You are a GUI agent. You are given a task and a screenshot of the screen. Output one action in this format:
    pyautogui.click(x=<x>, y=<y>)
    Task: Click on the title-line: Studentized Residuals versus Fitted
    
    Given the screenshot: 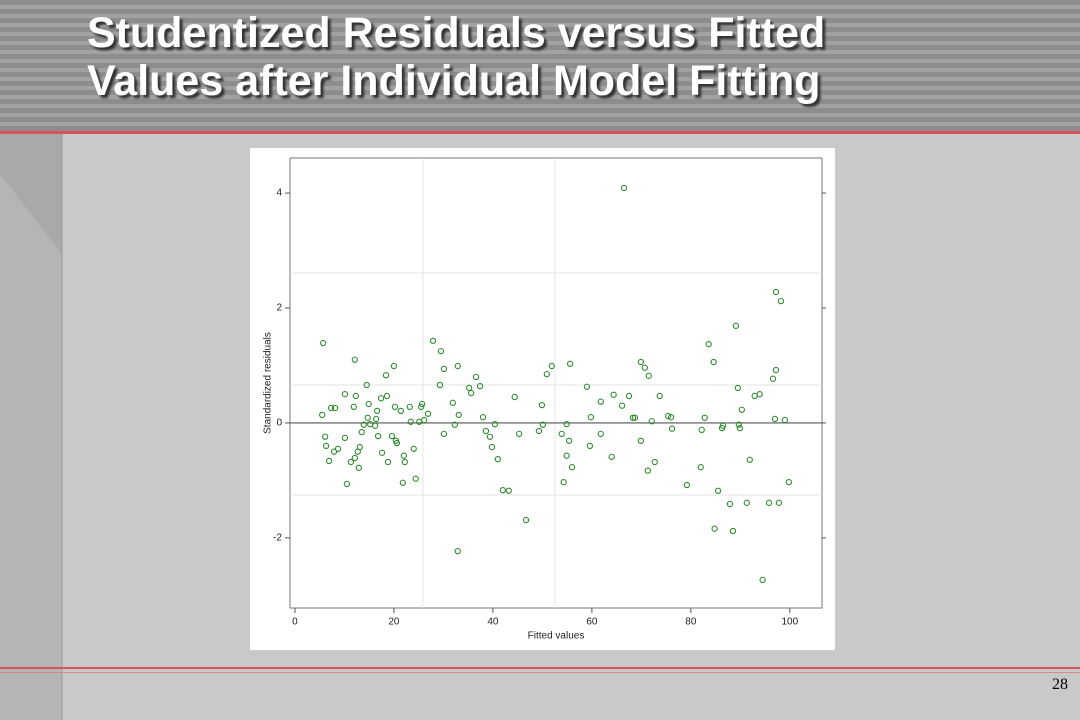 What is the action you would take?
    pyautogui.click(x=456, y=33)
    